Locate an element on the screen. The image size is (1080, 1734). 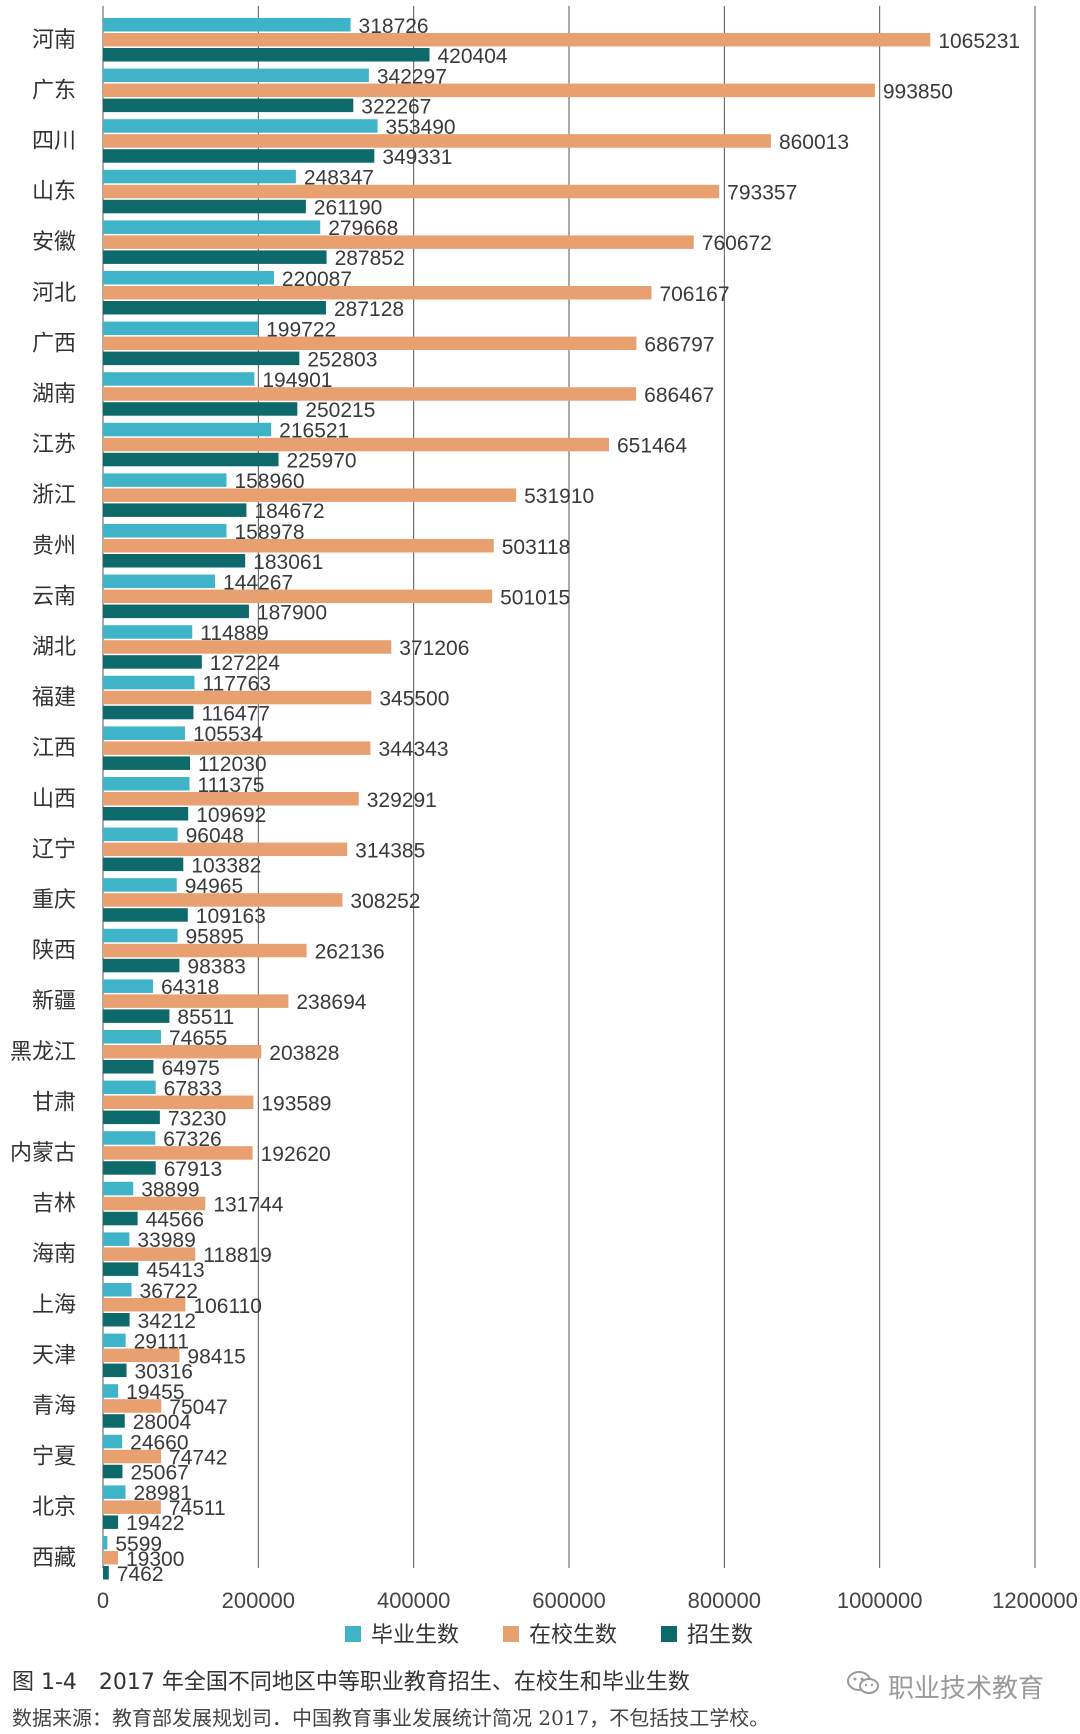
x-tick-label: 1000000 is located at coordinates (880, 1600).